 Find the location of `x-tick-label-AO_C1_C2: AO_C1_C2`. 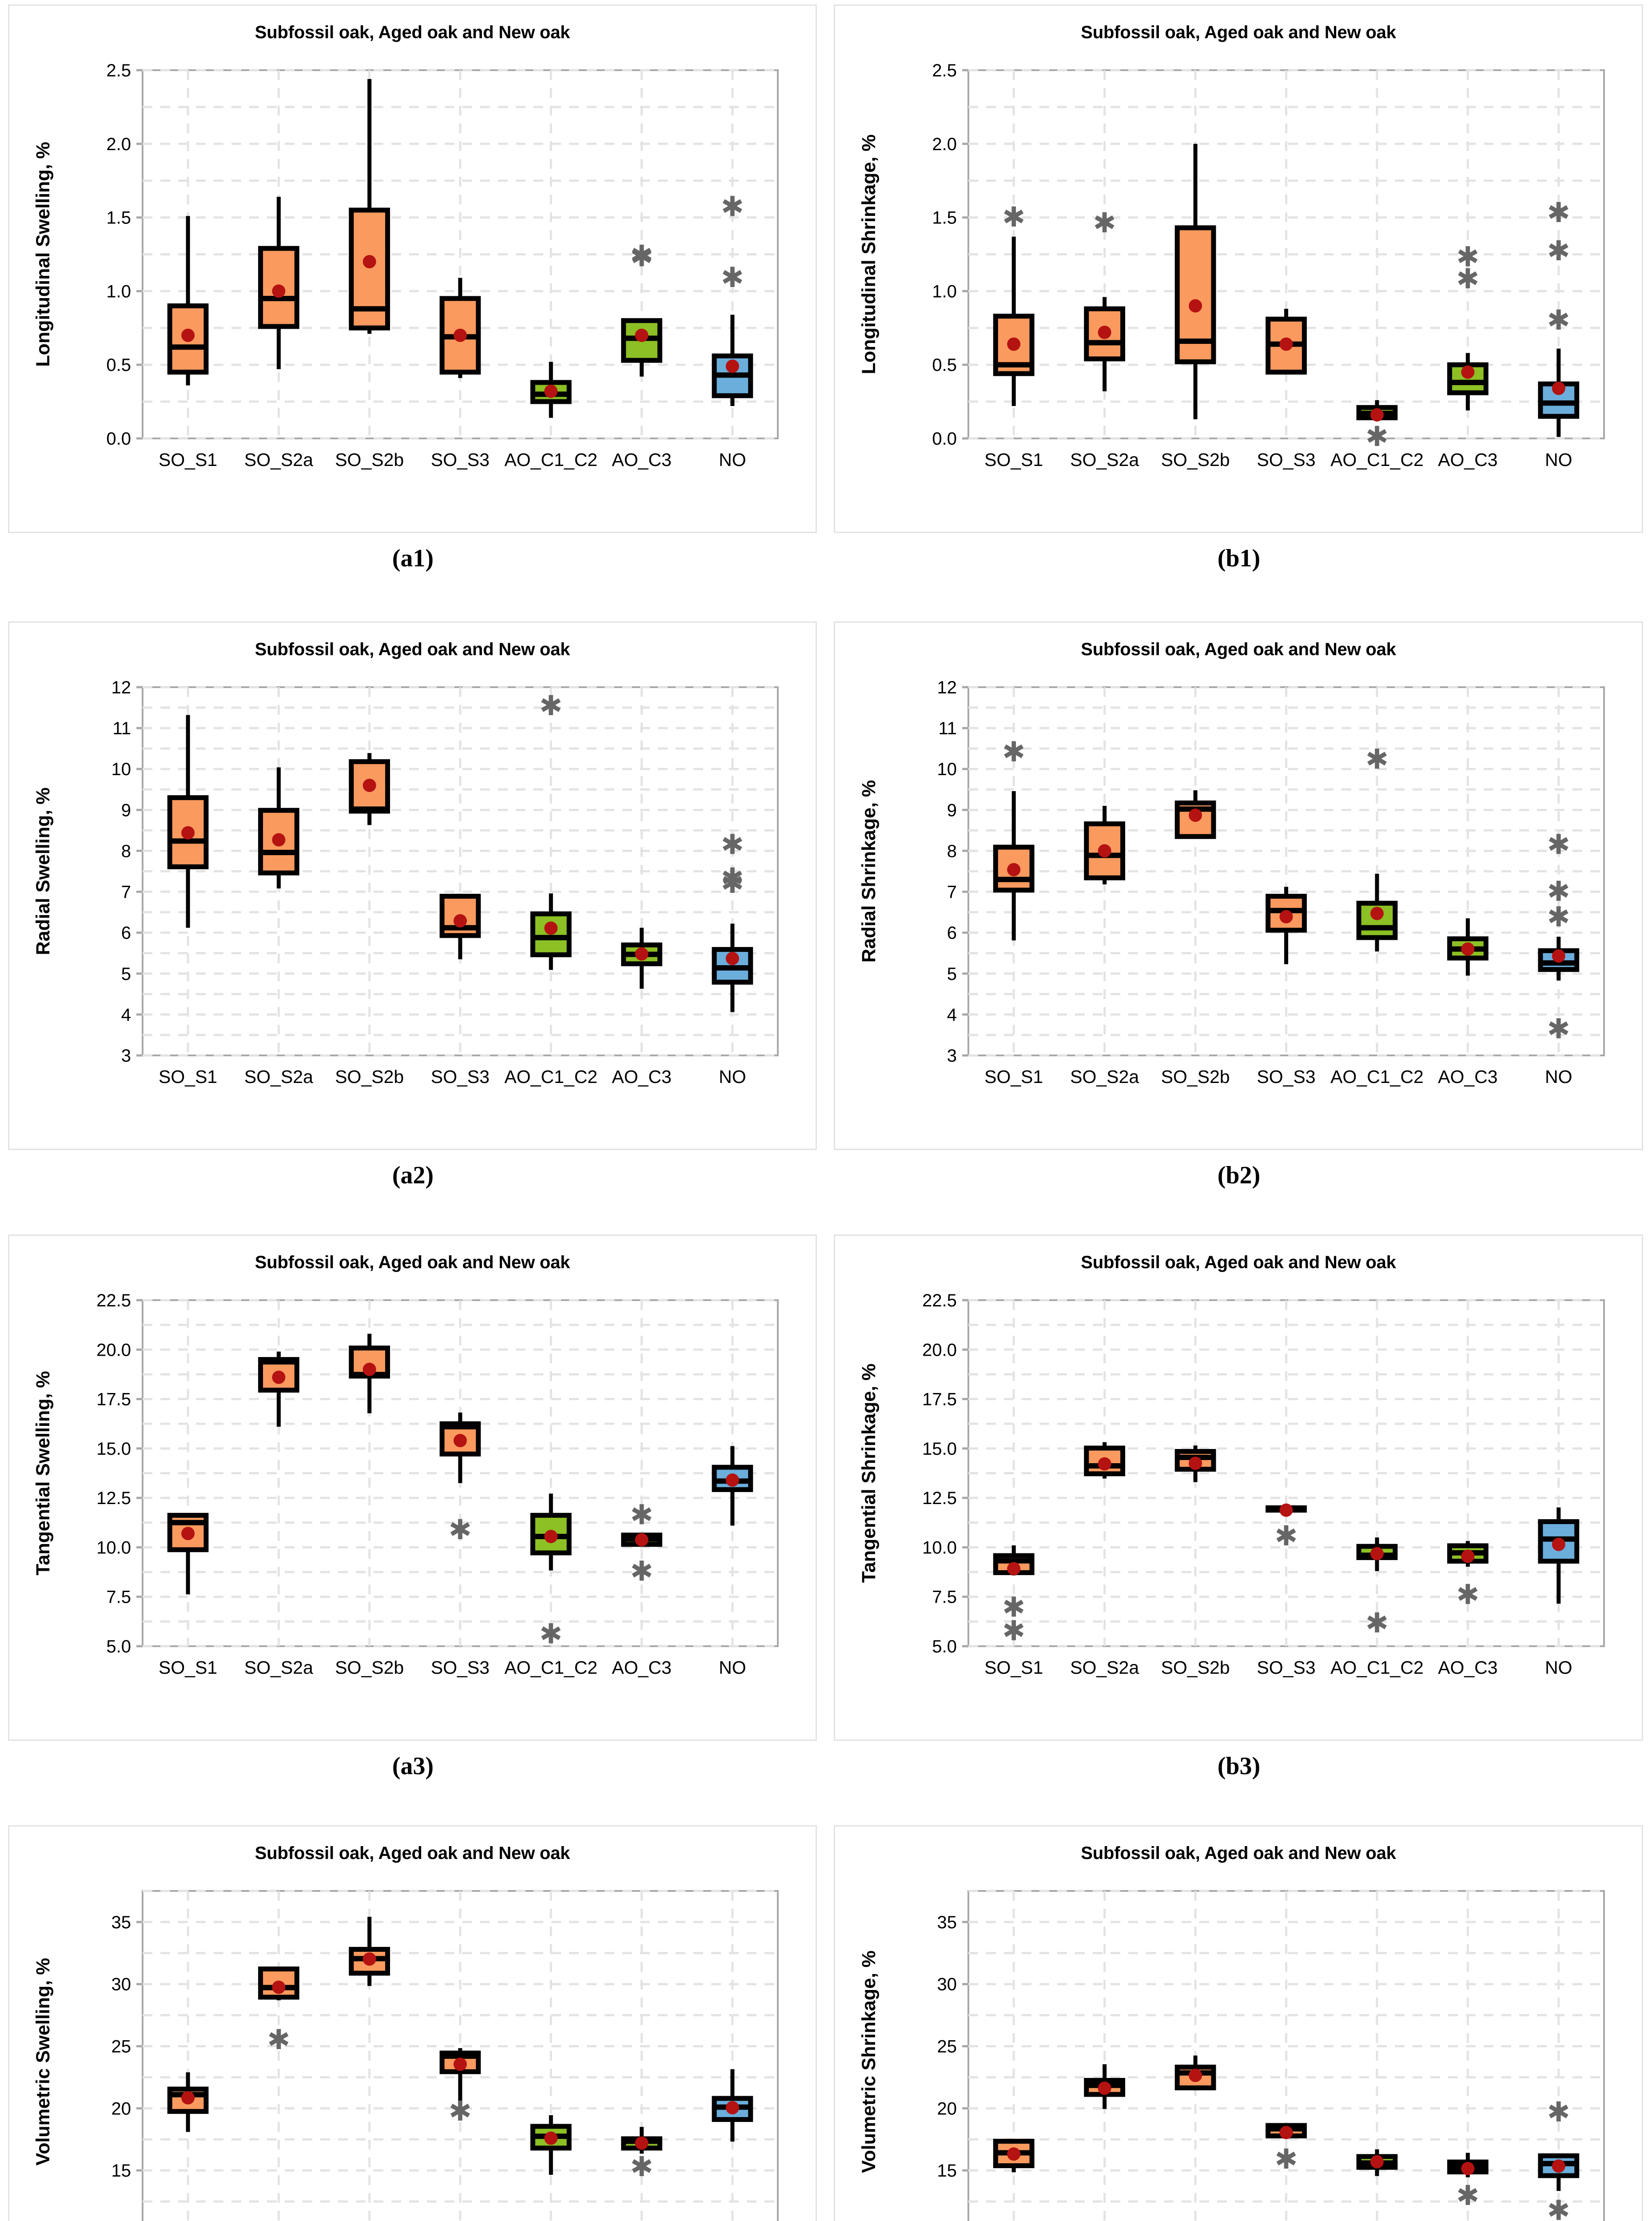

x-tick-label-AO_C1_C2: AO_C1_C2 is located at coordinates (1377, 460).